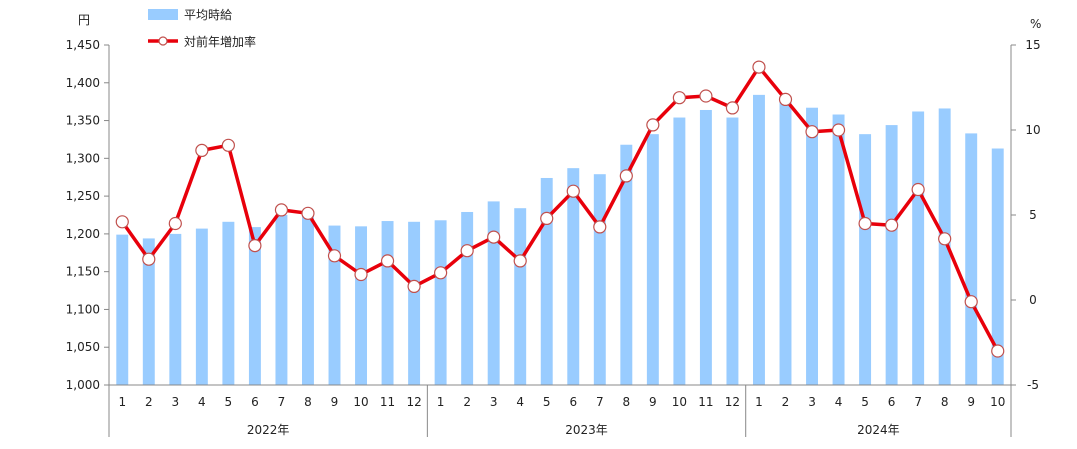  What do you see at coordinates (413, 402) in the screenshot?
I see `x-axis-month-label: 12` at bounding box center [413, 402].